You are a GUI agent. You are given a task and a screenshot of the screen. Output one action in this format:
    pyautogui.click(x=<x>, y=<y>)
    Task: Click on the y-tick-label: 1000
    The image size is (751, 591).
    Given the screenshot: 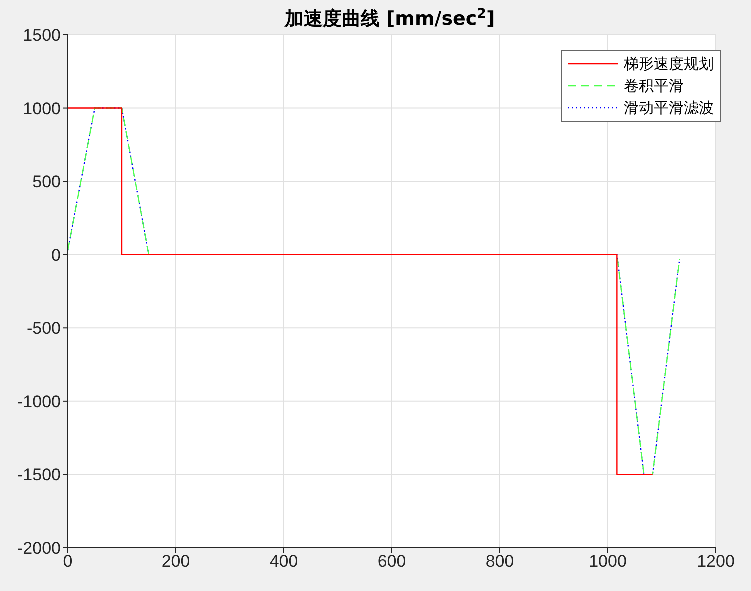 What is the action you would take?
    pyautogui.click(x=42, y=108)
    